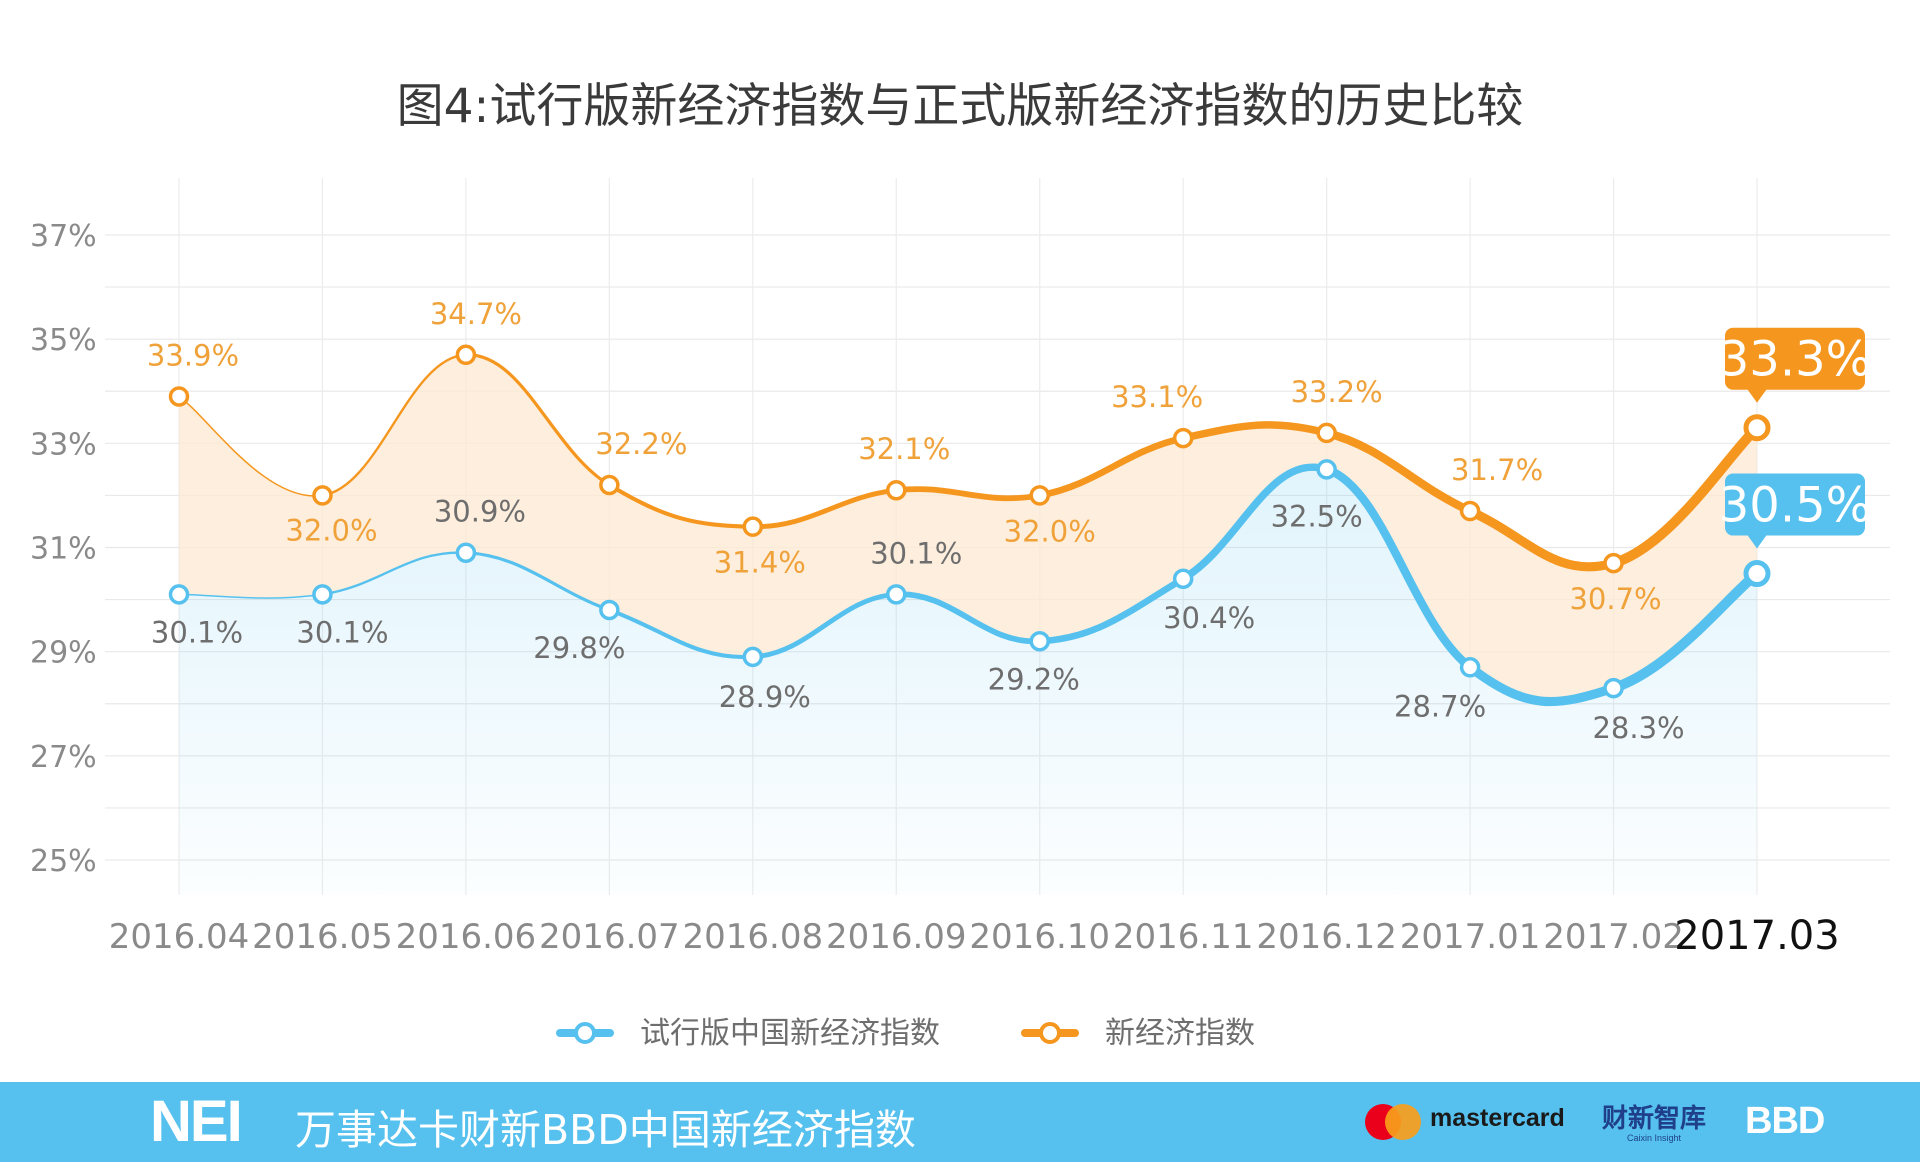 This screenshot has width=1920, height=1162. What do you see at coordinates (1497, 470) in the screenshot?
I see `data-label-orange: 31.7%` at bounding box center [1497, 470].